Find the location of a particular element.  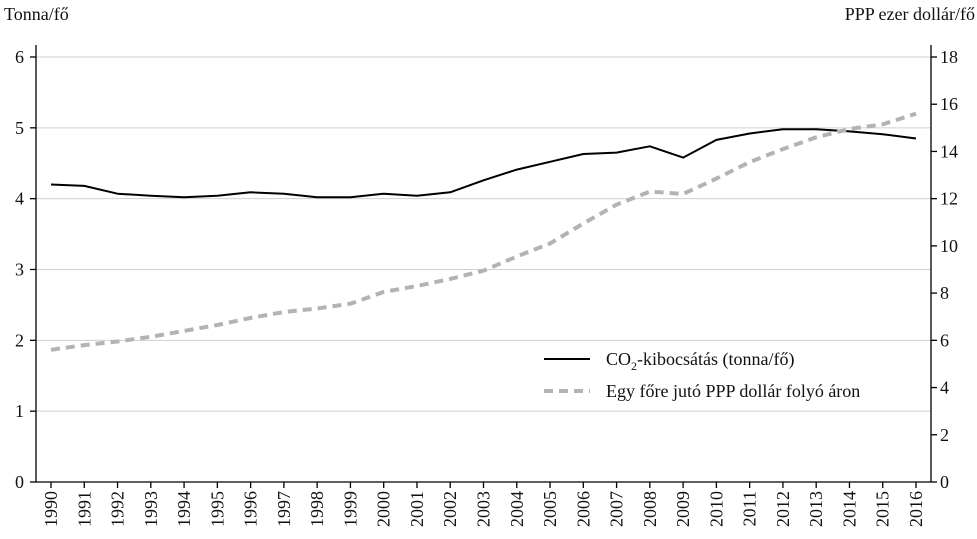

y-right-tick-label: 10 is located at coordinates (949, 246).